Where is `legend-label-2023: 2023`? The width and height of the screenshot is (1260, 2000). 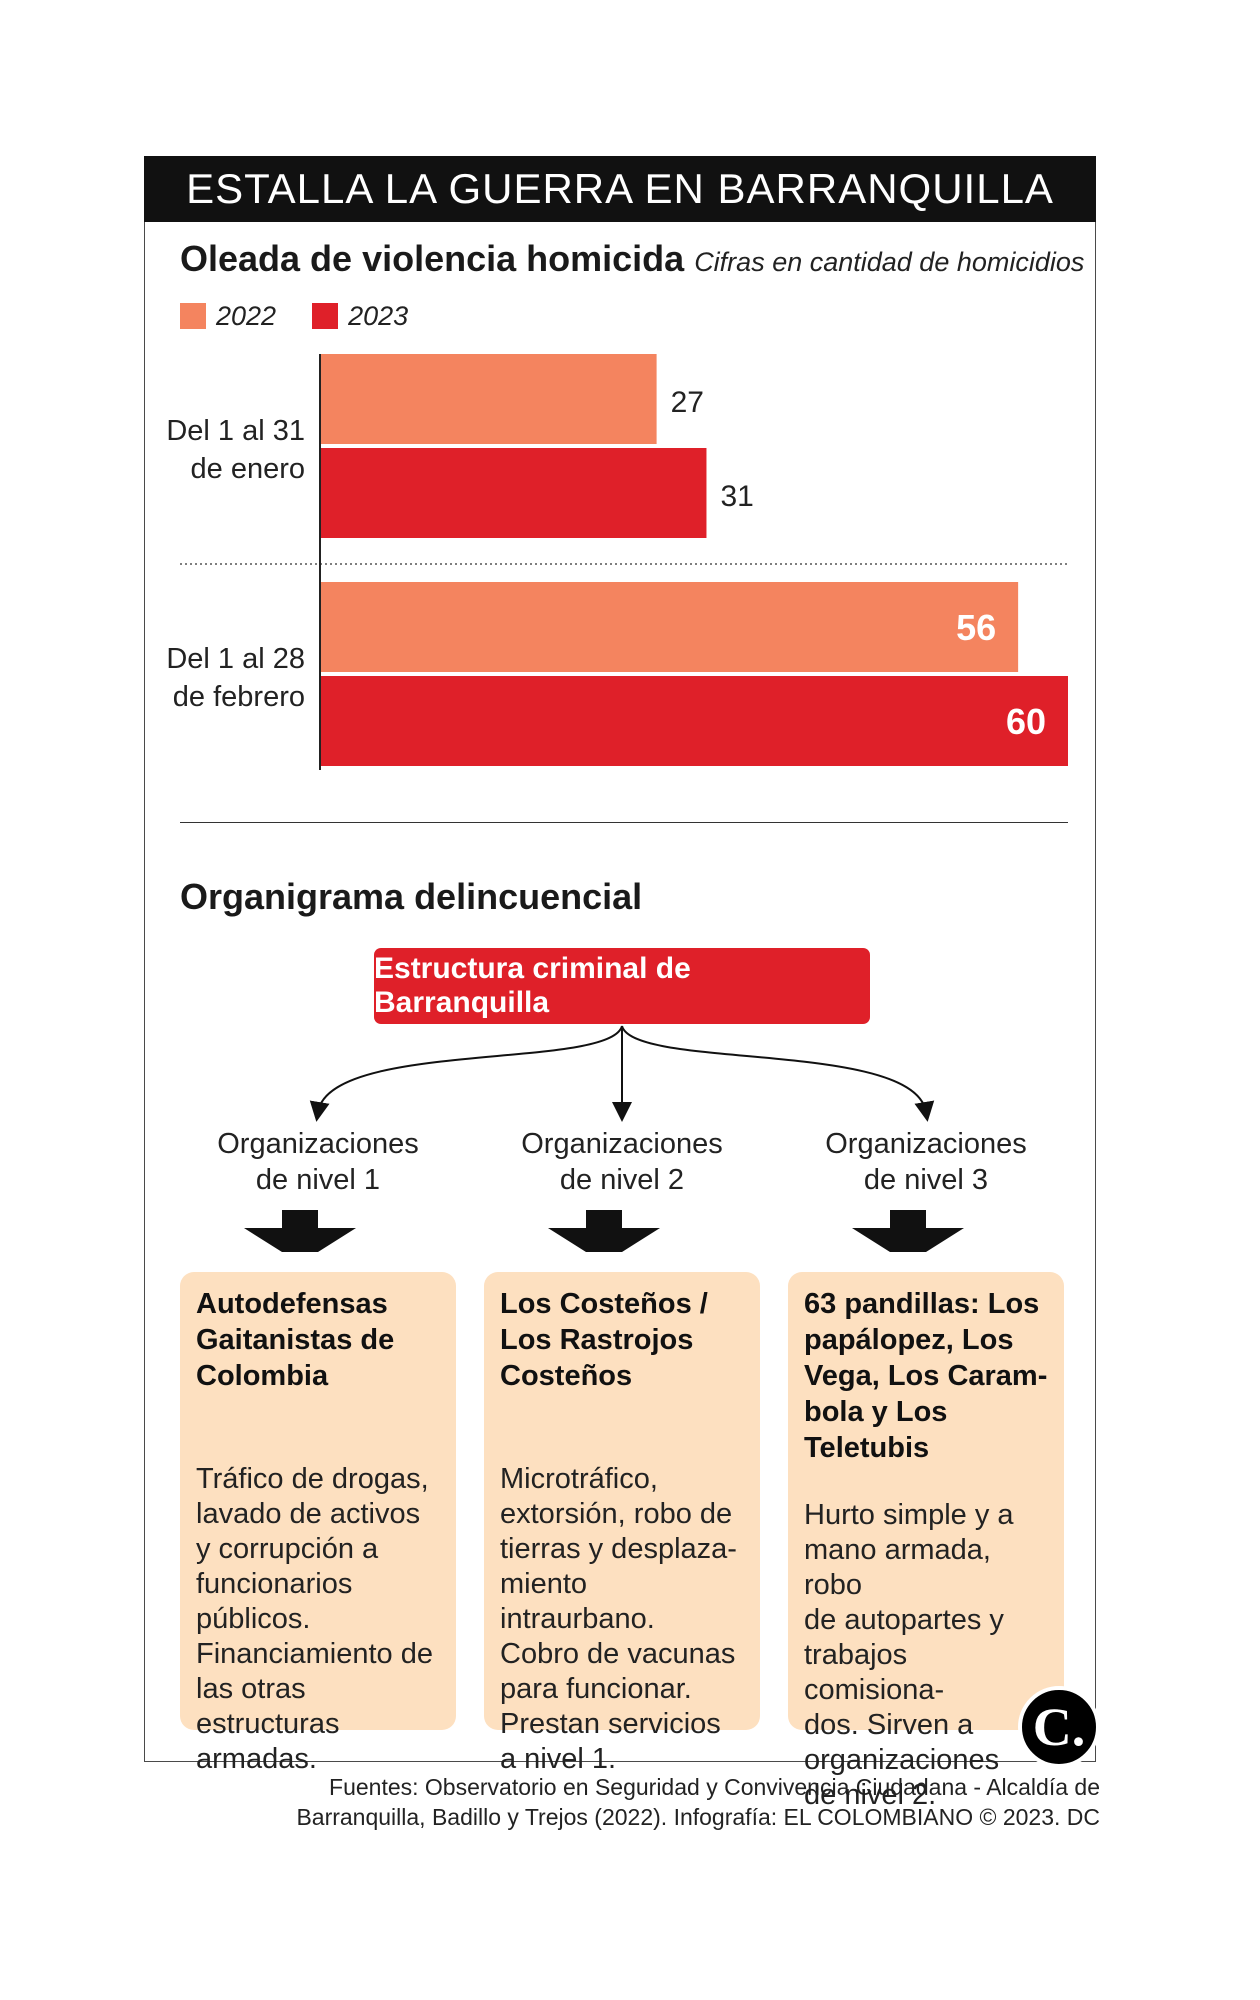
legend-label-2023: 2023 is located at coordinates (378, 315).